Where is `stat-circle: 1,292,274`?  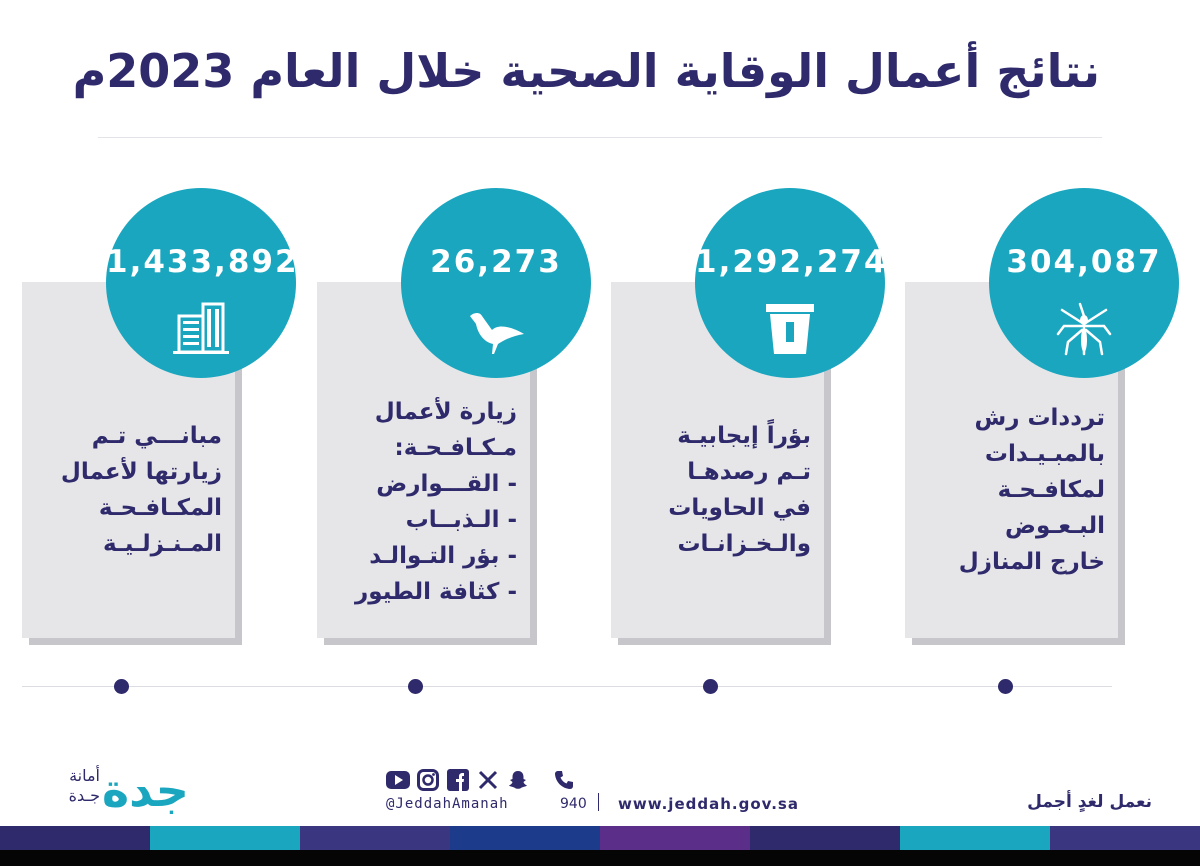
stat-circle: 1,292,274 is located at coordinates (791, 283).